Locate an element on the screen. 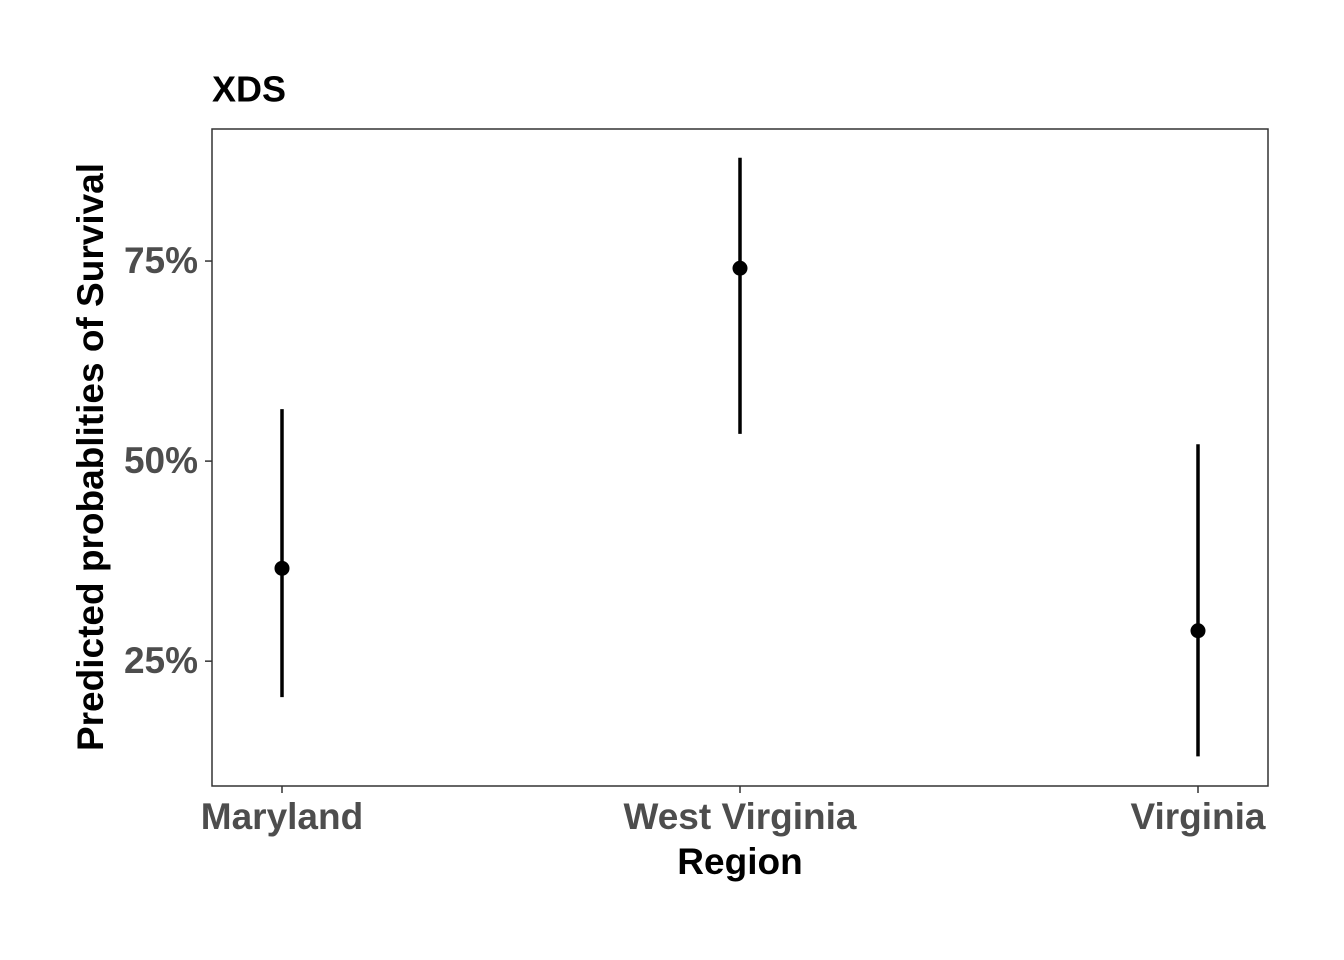 This screenshot has width=1344, height=960. y-tick-label: 25% is located at coordinates (161, 660).